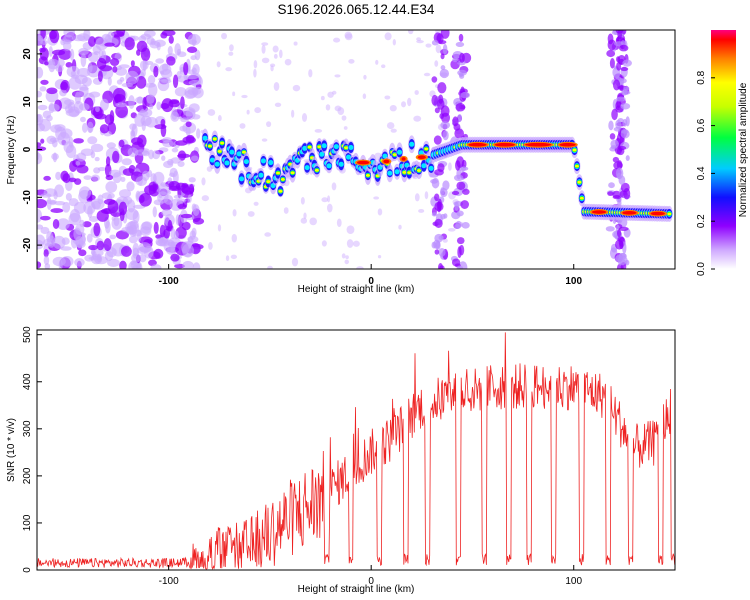 This screenshot has height=600, width=750. Describe the element at coordinates (701, 125) in the screenshot. I see `colorbar-tick-label: 0.6` at that location.